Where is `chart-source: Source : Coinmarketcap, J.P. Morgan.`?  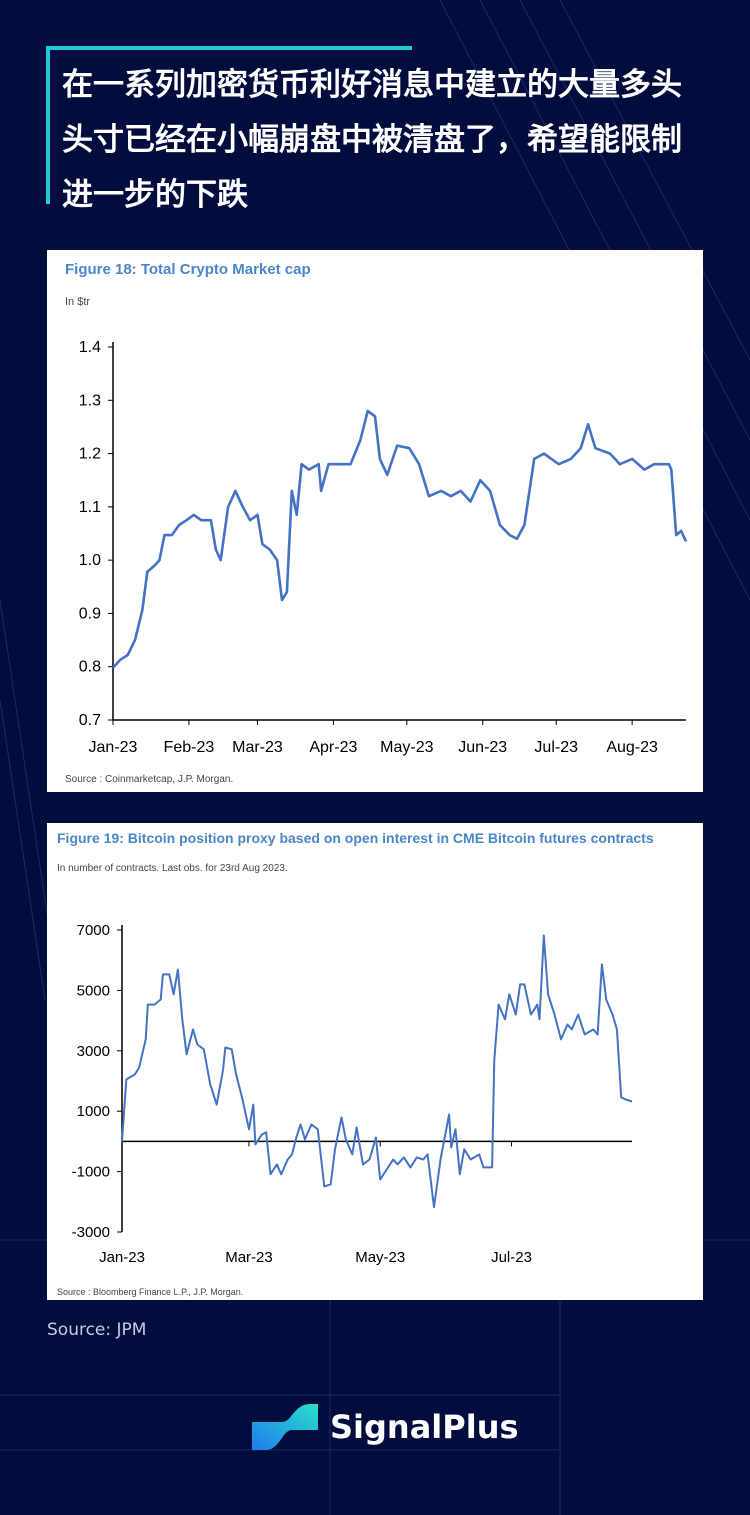
chart-source: Source : Coinmarketcap, J.P. Morgan. is located at coordinates (149, 779).